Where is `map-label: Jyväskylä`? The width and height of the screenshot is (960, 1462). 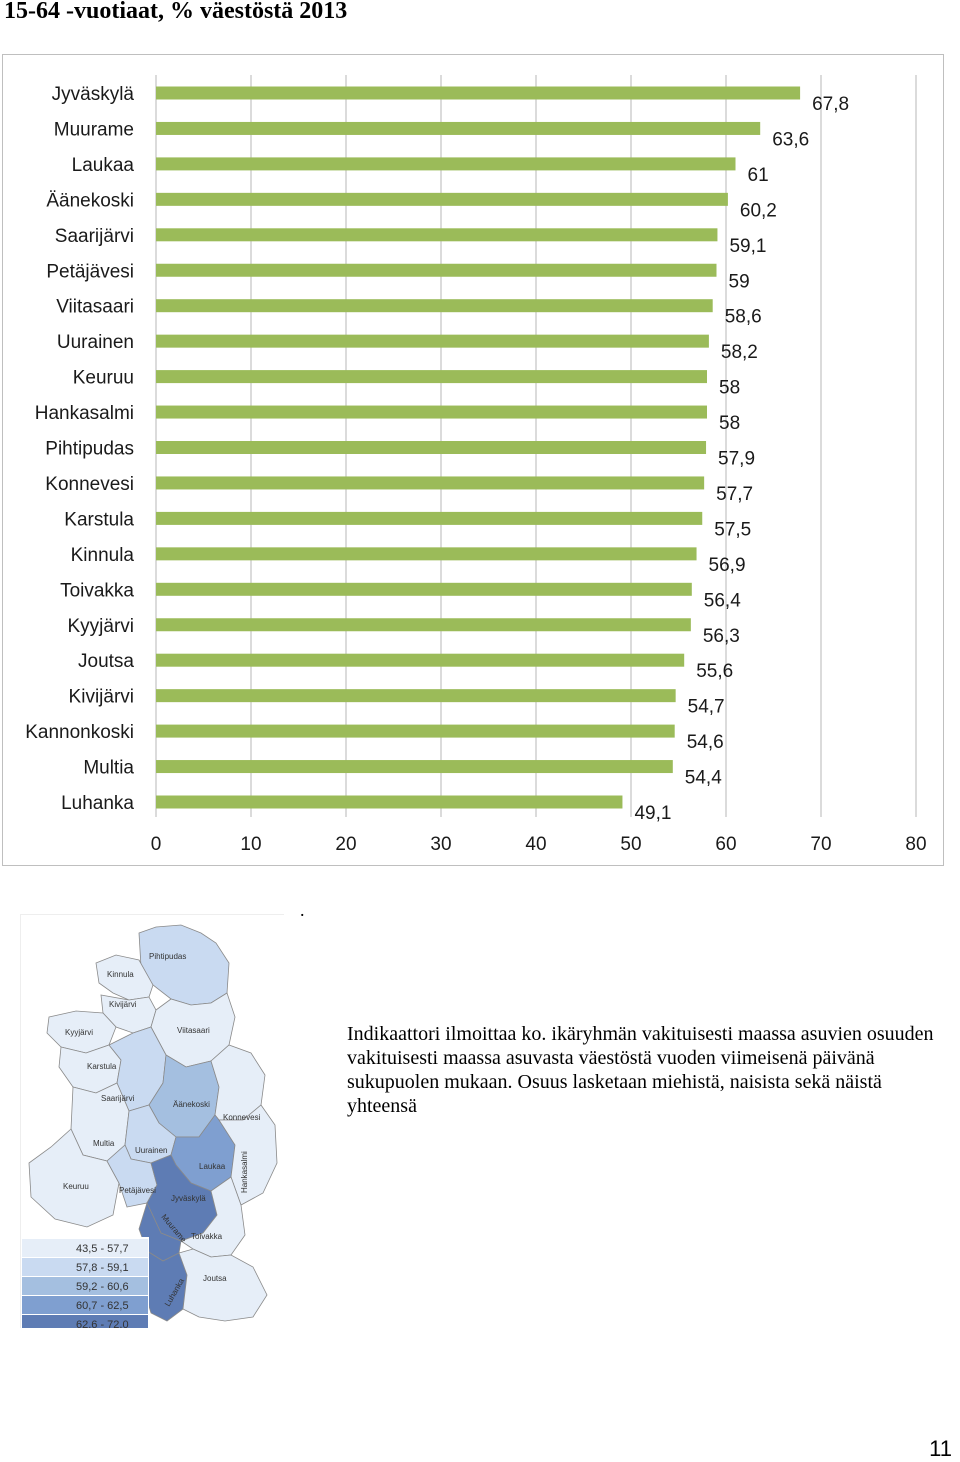
map-label: Jyväskylä is located at coordinates (188, 1198).